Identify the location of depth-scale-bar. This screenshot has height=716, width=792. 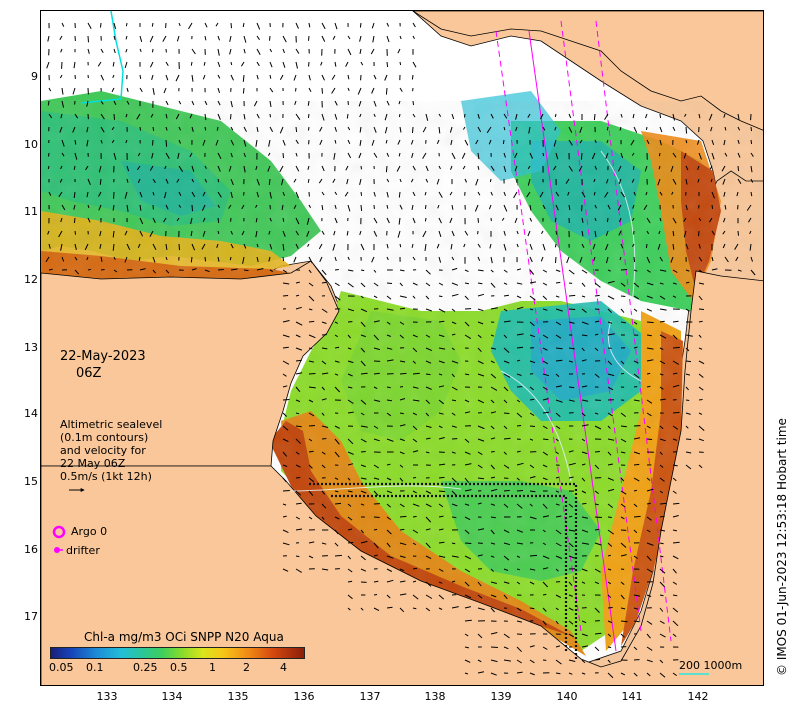
(694, 674).